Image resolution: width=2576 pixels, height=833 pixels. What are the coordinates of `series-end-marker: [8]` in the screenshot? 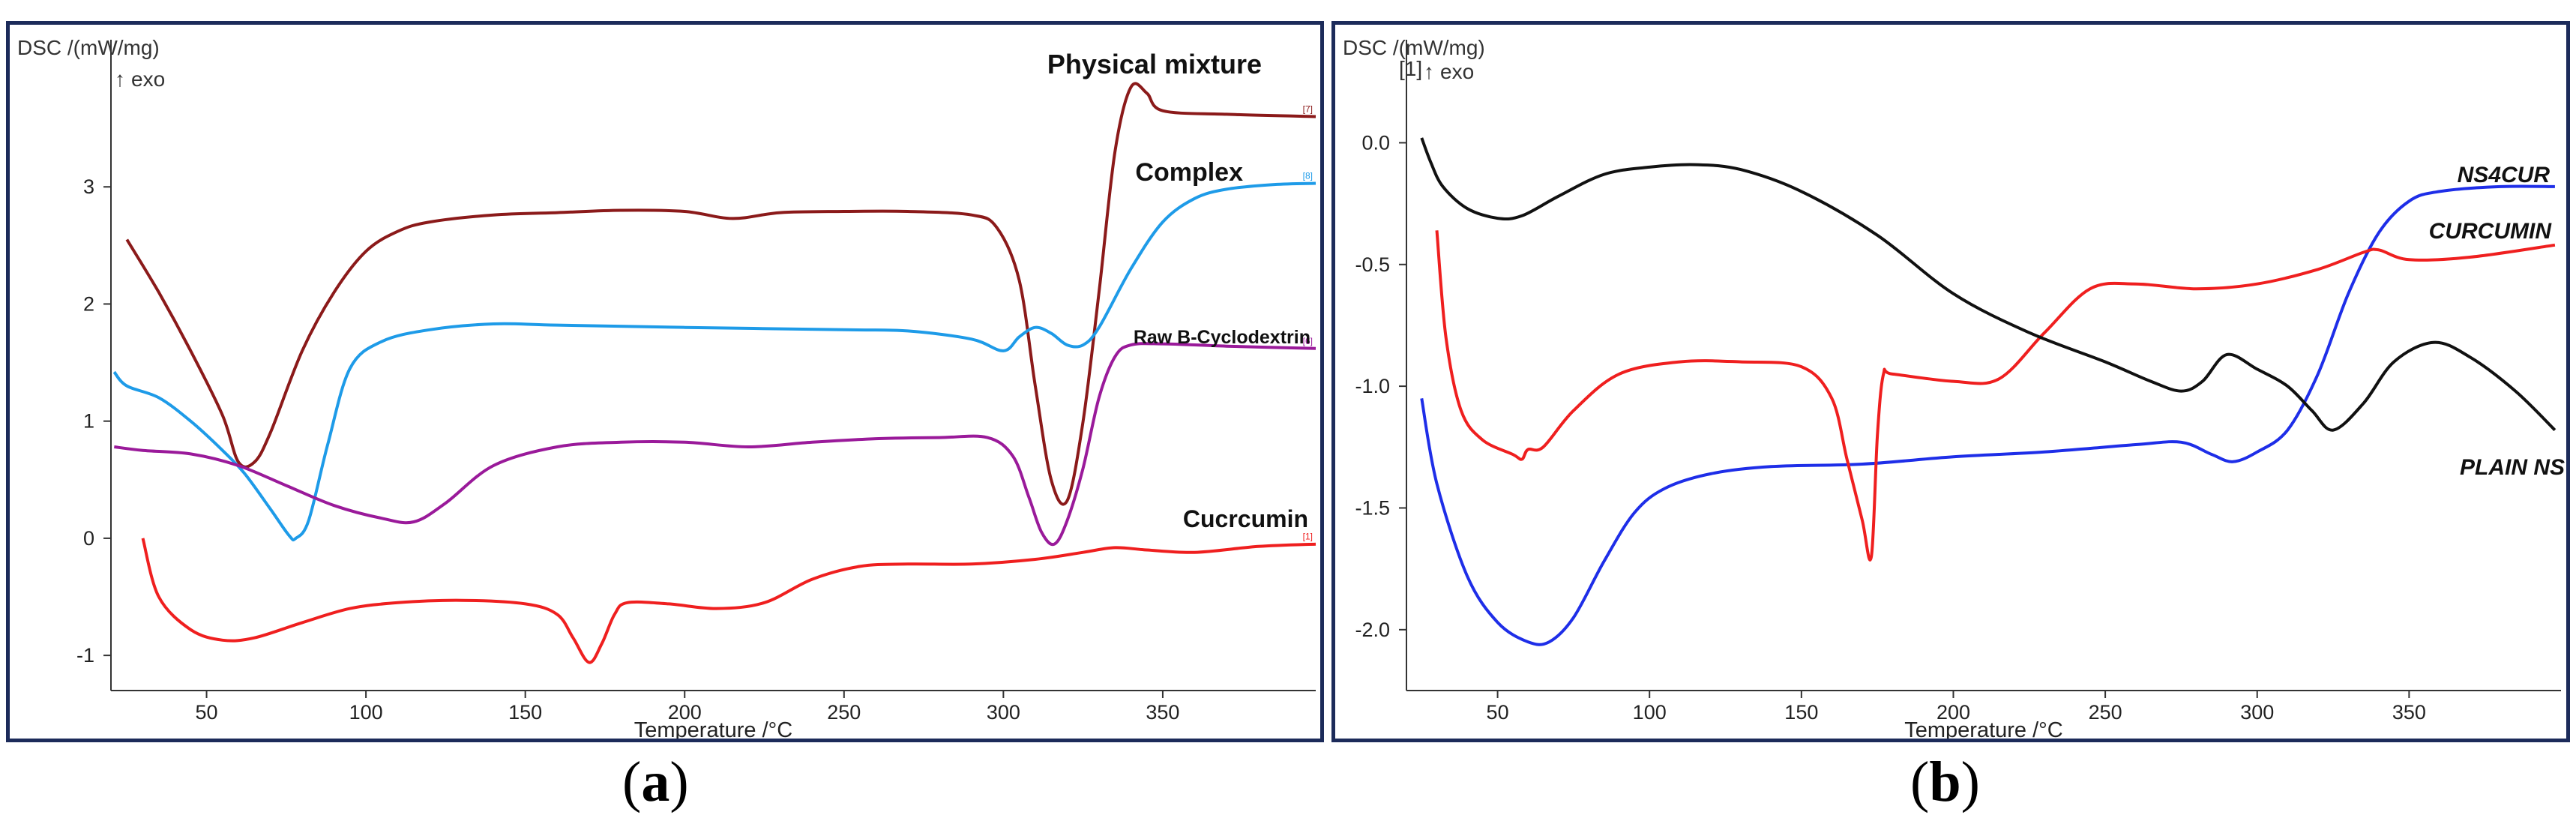 It's located at (1308, 176).